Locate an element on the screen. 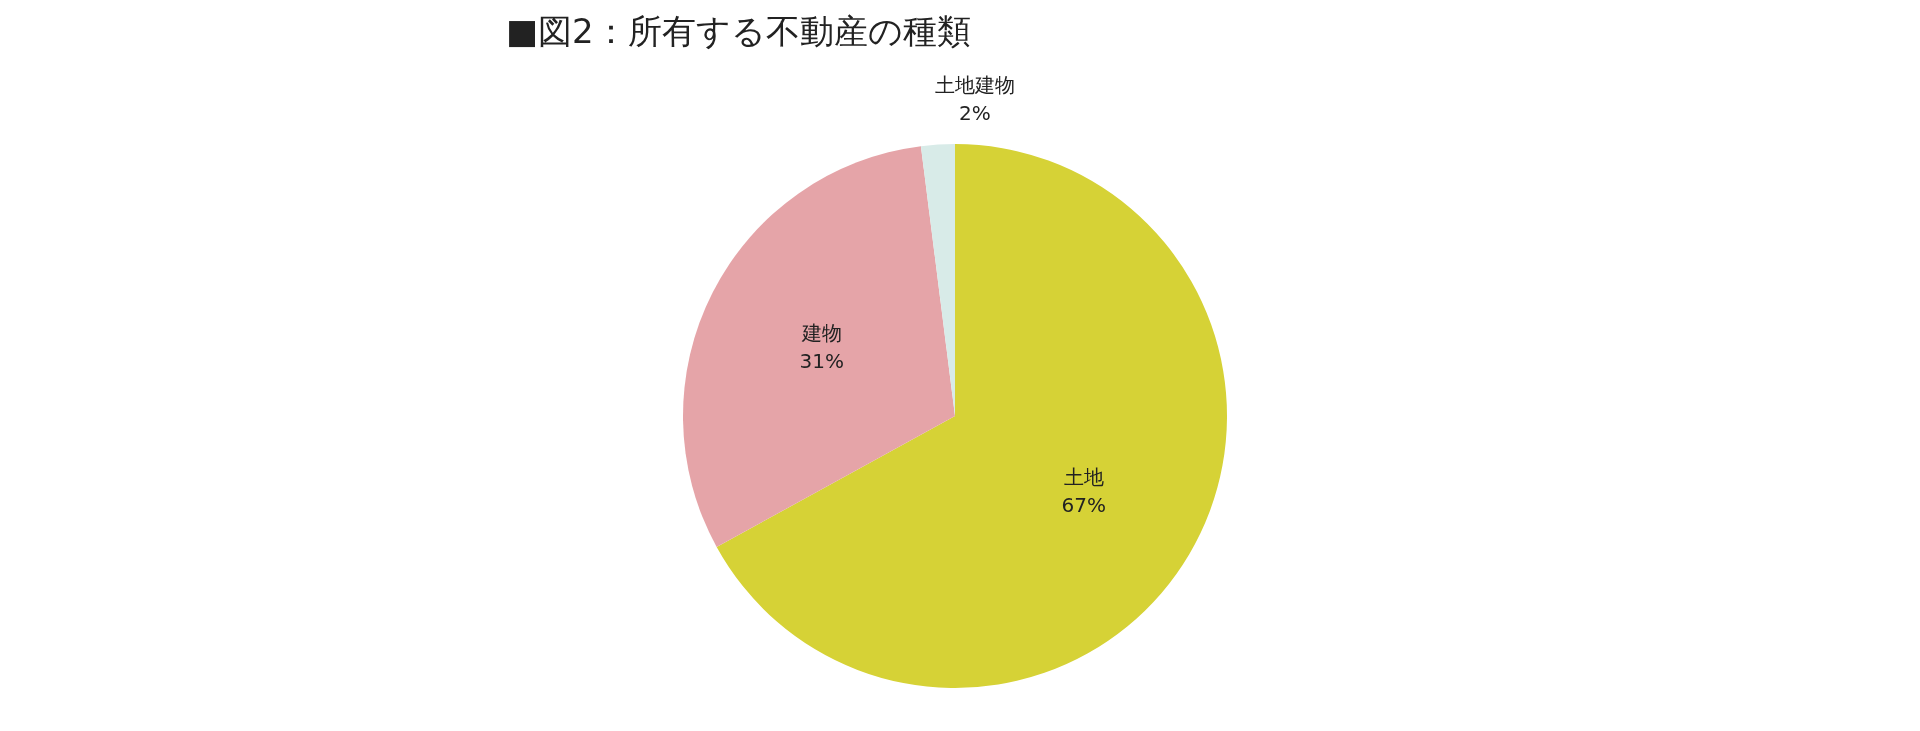  slice-label: 土地建物 is located at coordinates (974, 84).